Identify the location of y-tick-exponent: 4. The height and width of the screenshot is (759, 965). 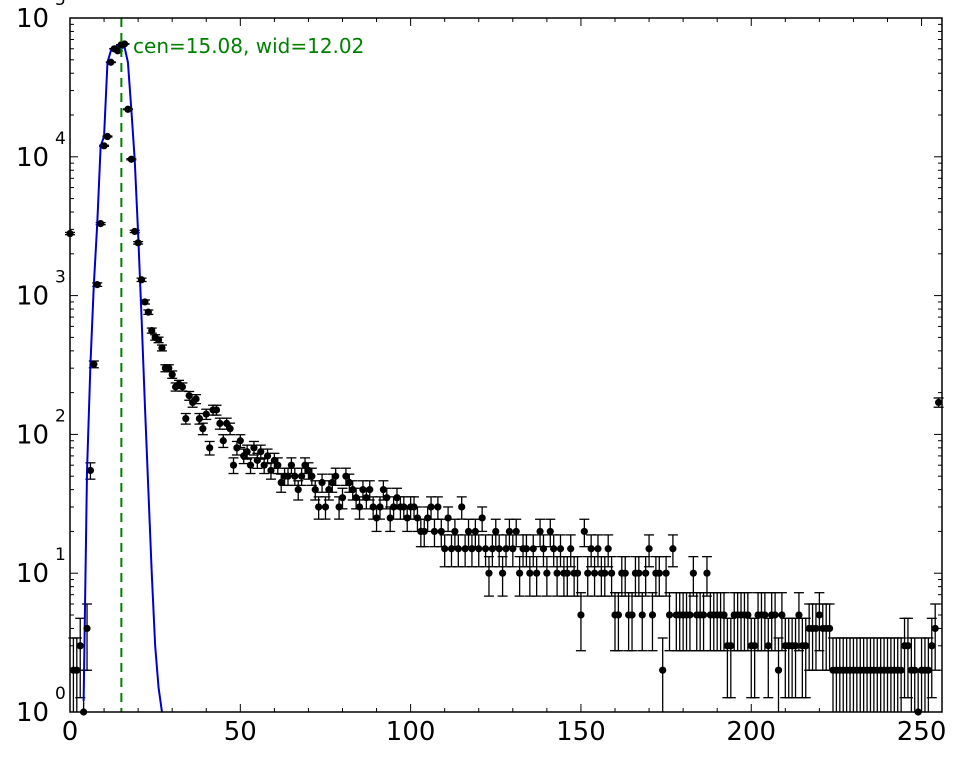
(60, 139).